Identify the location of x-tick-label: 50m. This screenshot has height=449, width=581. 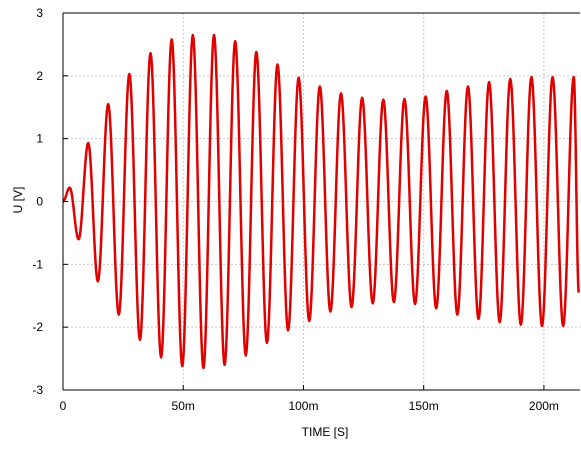
(183, 406).